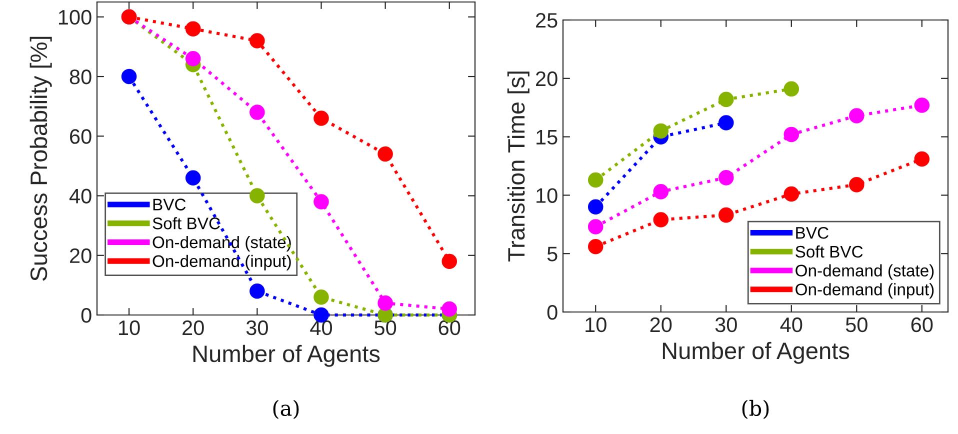 The image size is (958, 434). What do you see at coordinates (547, 137) in the screenshot?
I see `y-tick-label: 15` at bounding box center [547, 137].